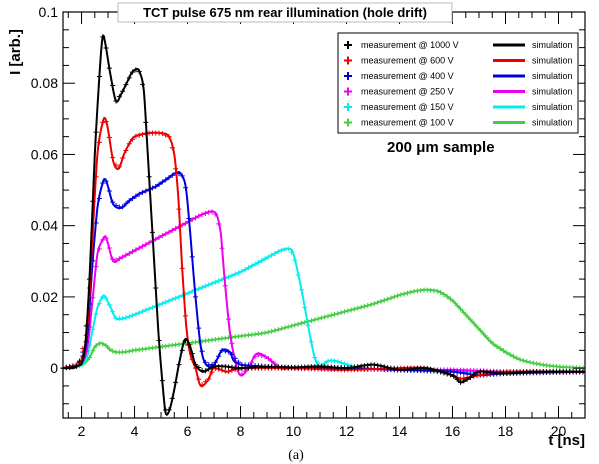 The height and width of the screenshot is (464, 599). I want to click on x-tick-label: 10, so click(294, 431).